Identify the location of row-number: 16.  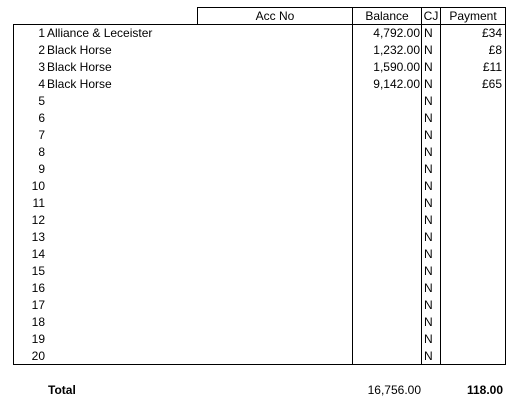
(38, 288).